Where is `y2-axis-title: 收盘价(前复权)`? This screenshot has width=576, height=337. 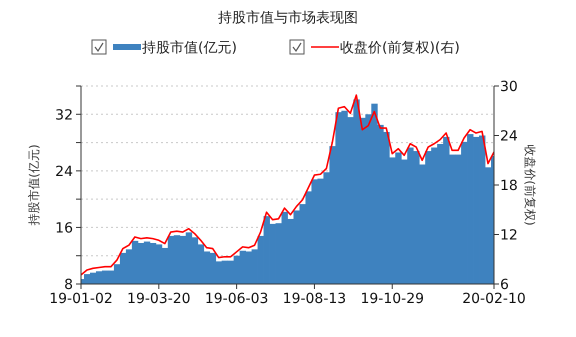
y2-axis-title: 收盘价(前复权) is located at coordinates (530, 185).